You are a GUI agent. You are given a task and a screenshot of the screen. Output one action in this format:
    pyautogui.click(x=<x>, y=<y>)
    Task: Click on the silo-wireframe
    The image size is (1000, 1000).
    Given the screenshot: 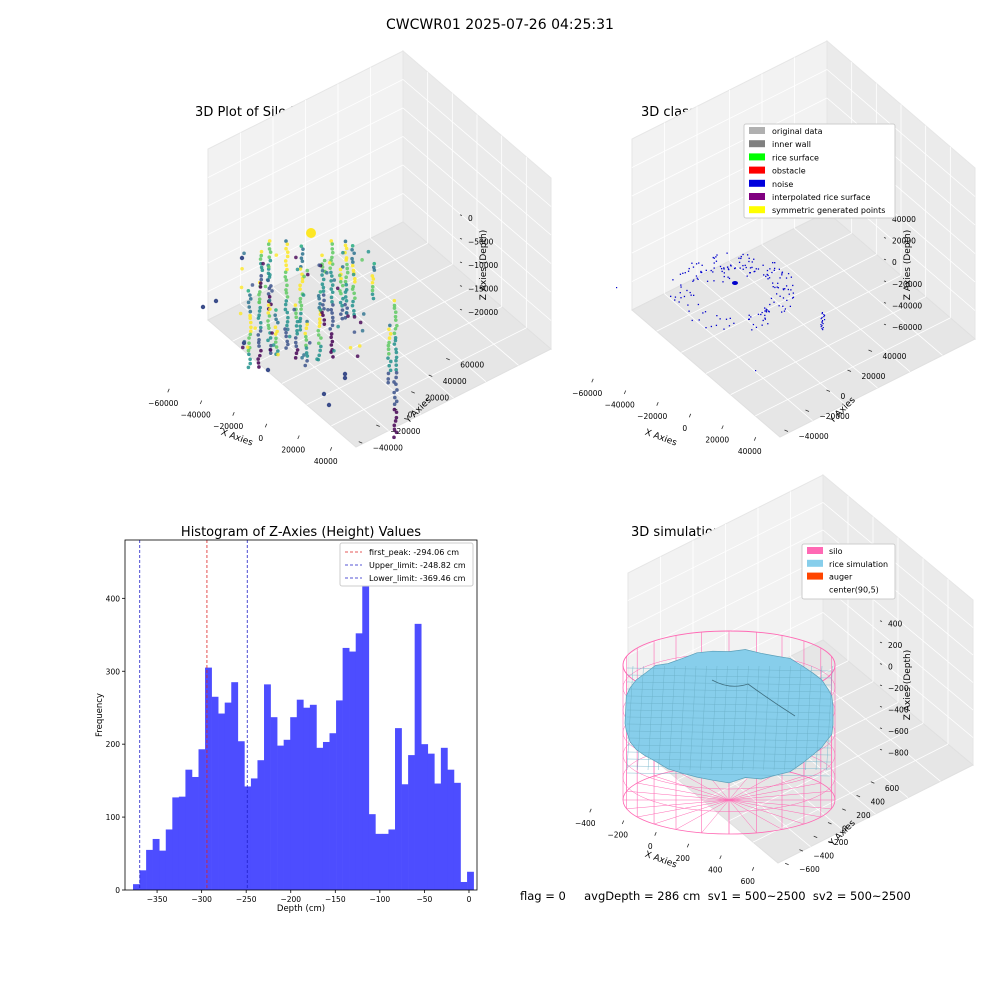 What is the action you would take?
    pyautogui.click(x=678, y=795)
    